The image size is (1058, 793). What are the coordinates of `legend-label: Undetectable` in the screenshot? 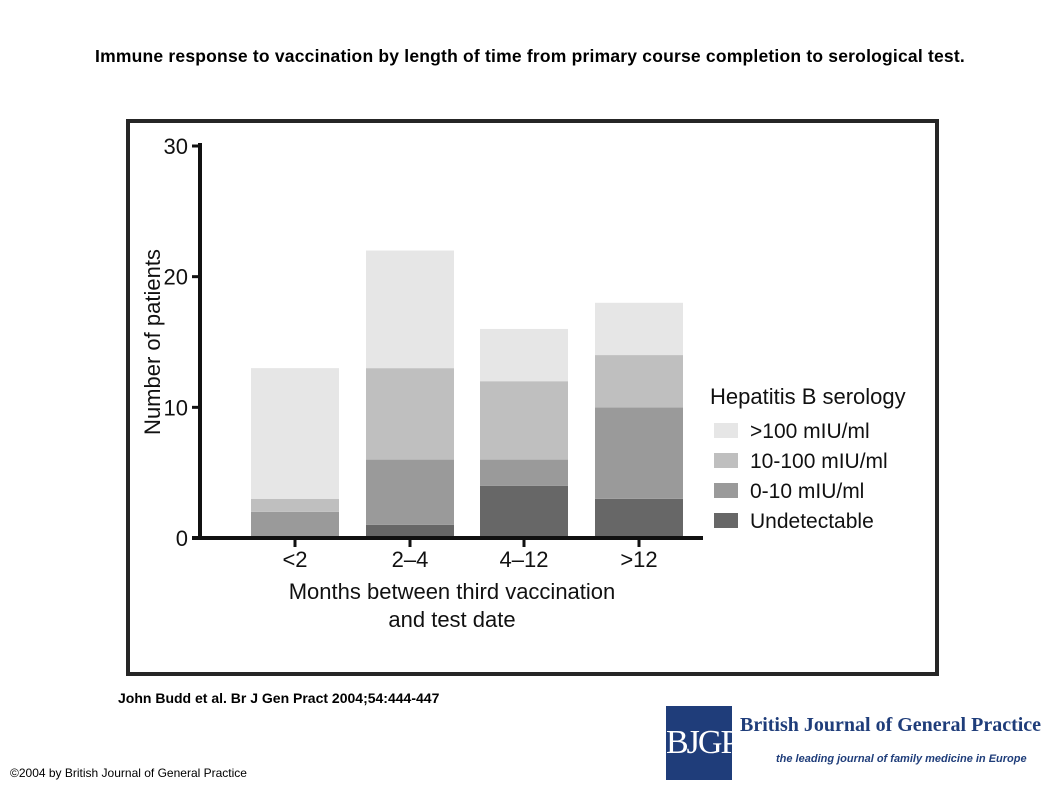 It's located at (812, 521).